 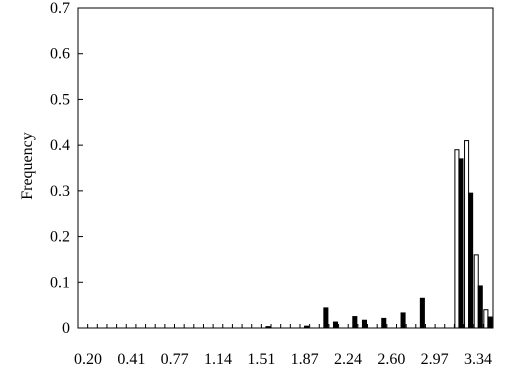 I want to click on x-tick-label: 0.20, so click(x=88, y=359).